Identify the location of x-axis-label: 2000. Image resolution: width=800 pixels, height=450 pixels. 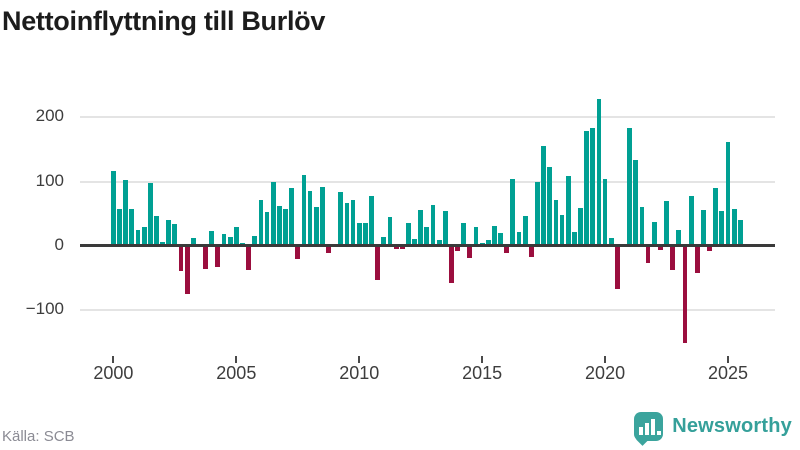
(113, 373).